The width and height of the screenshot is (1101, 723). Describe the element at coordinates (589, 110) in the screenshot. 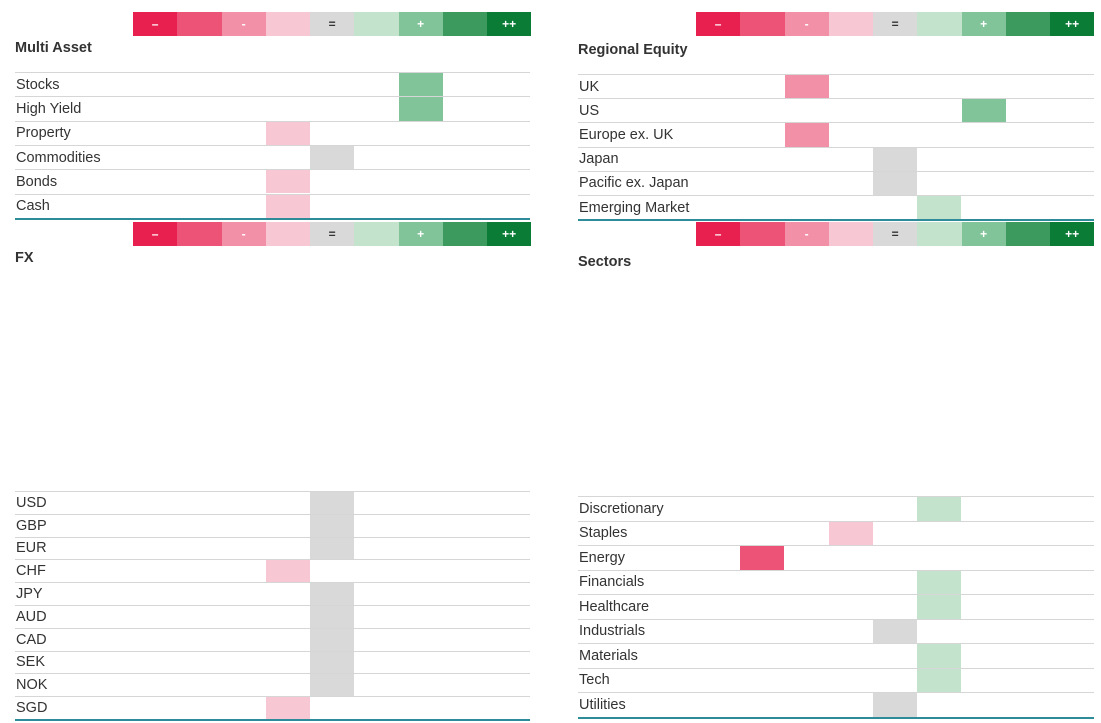

I see `row-label: US` at that location.